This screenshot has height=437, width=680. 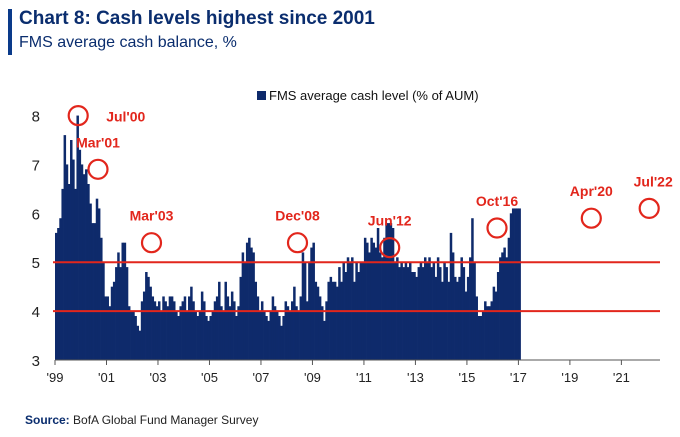 What do you see at coordinates (260, 377) in the screenshot?
I see `x-tick-label: '07` at bounding box center [260, 377].